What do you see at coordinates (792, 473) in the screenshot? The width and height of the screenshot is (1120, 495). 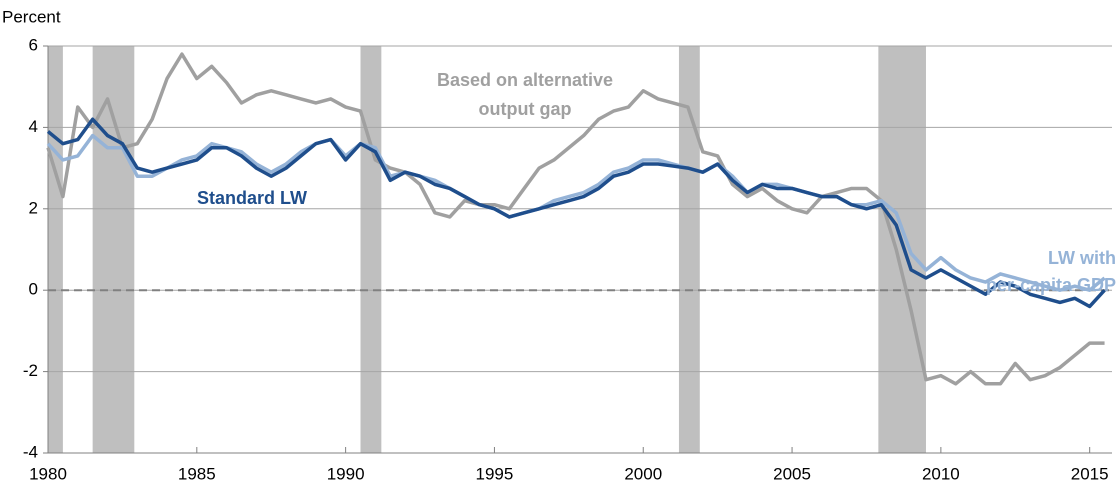 I see `x-tick-label: 2005` at bounding box center [792, 473].